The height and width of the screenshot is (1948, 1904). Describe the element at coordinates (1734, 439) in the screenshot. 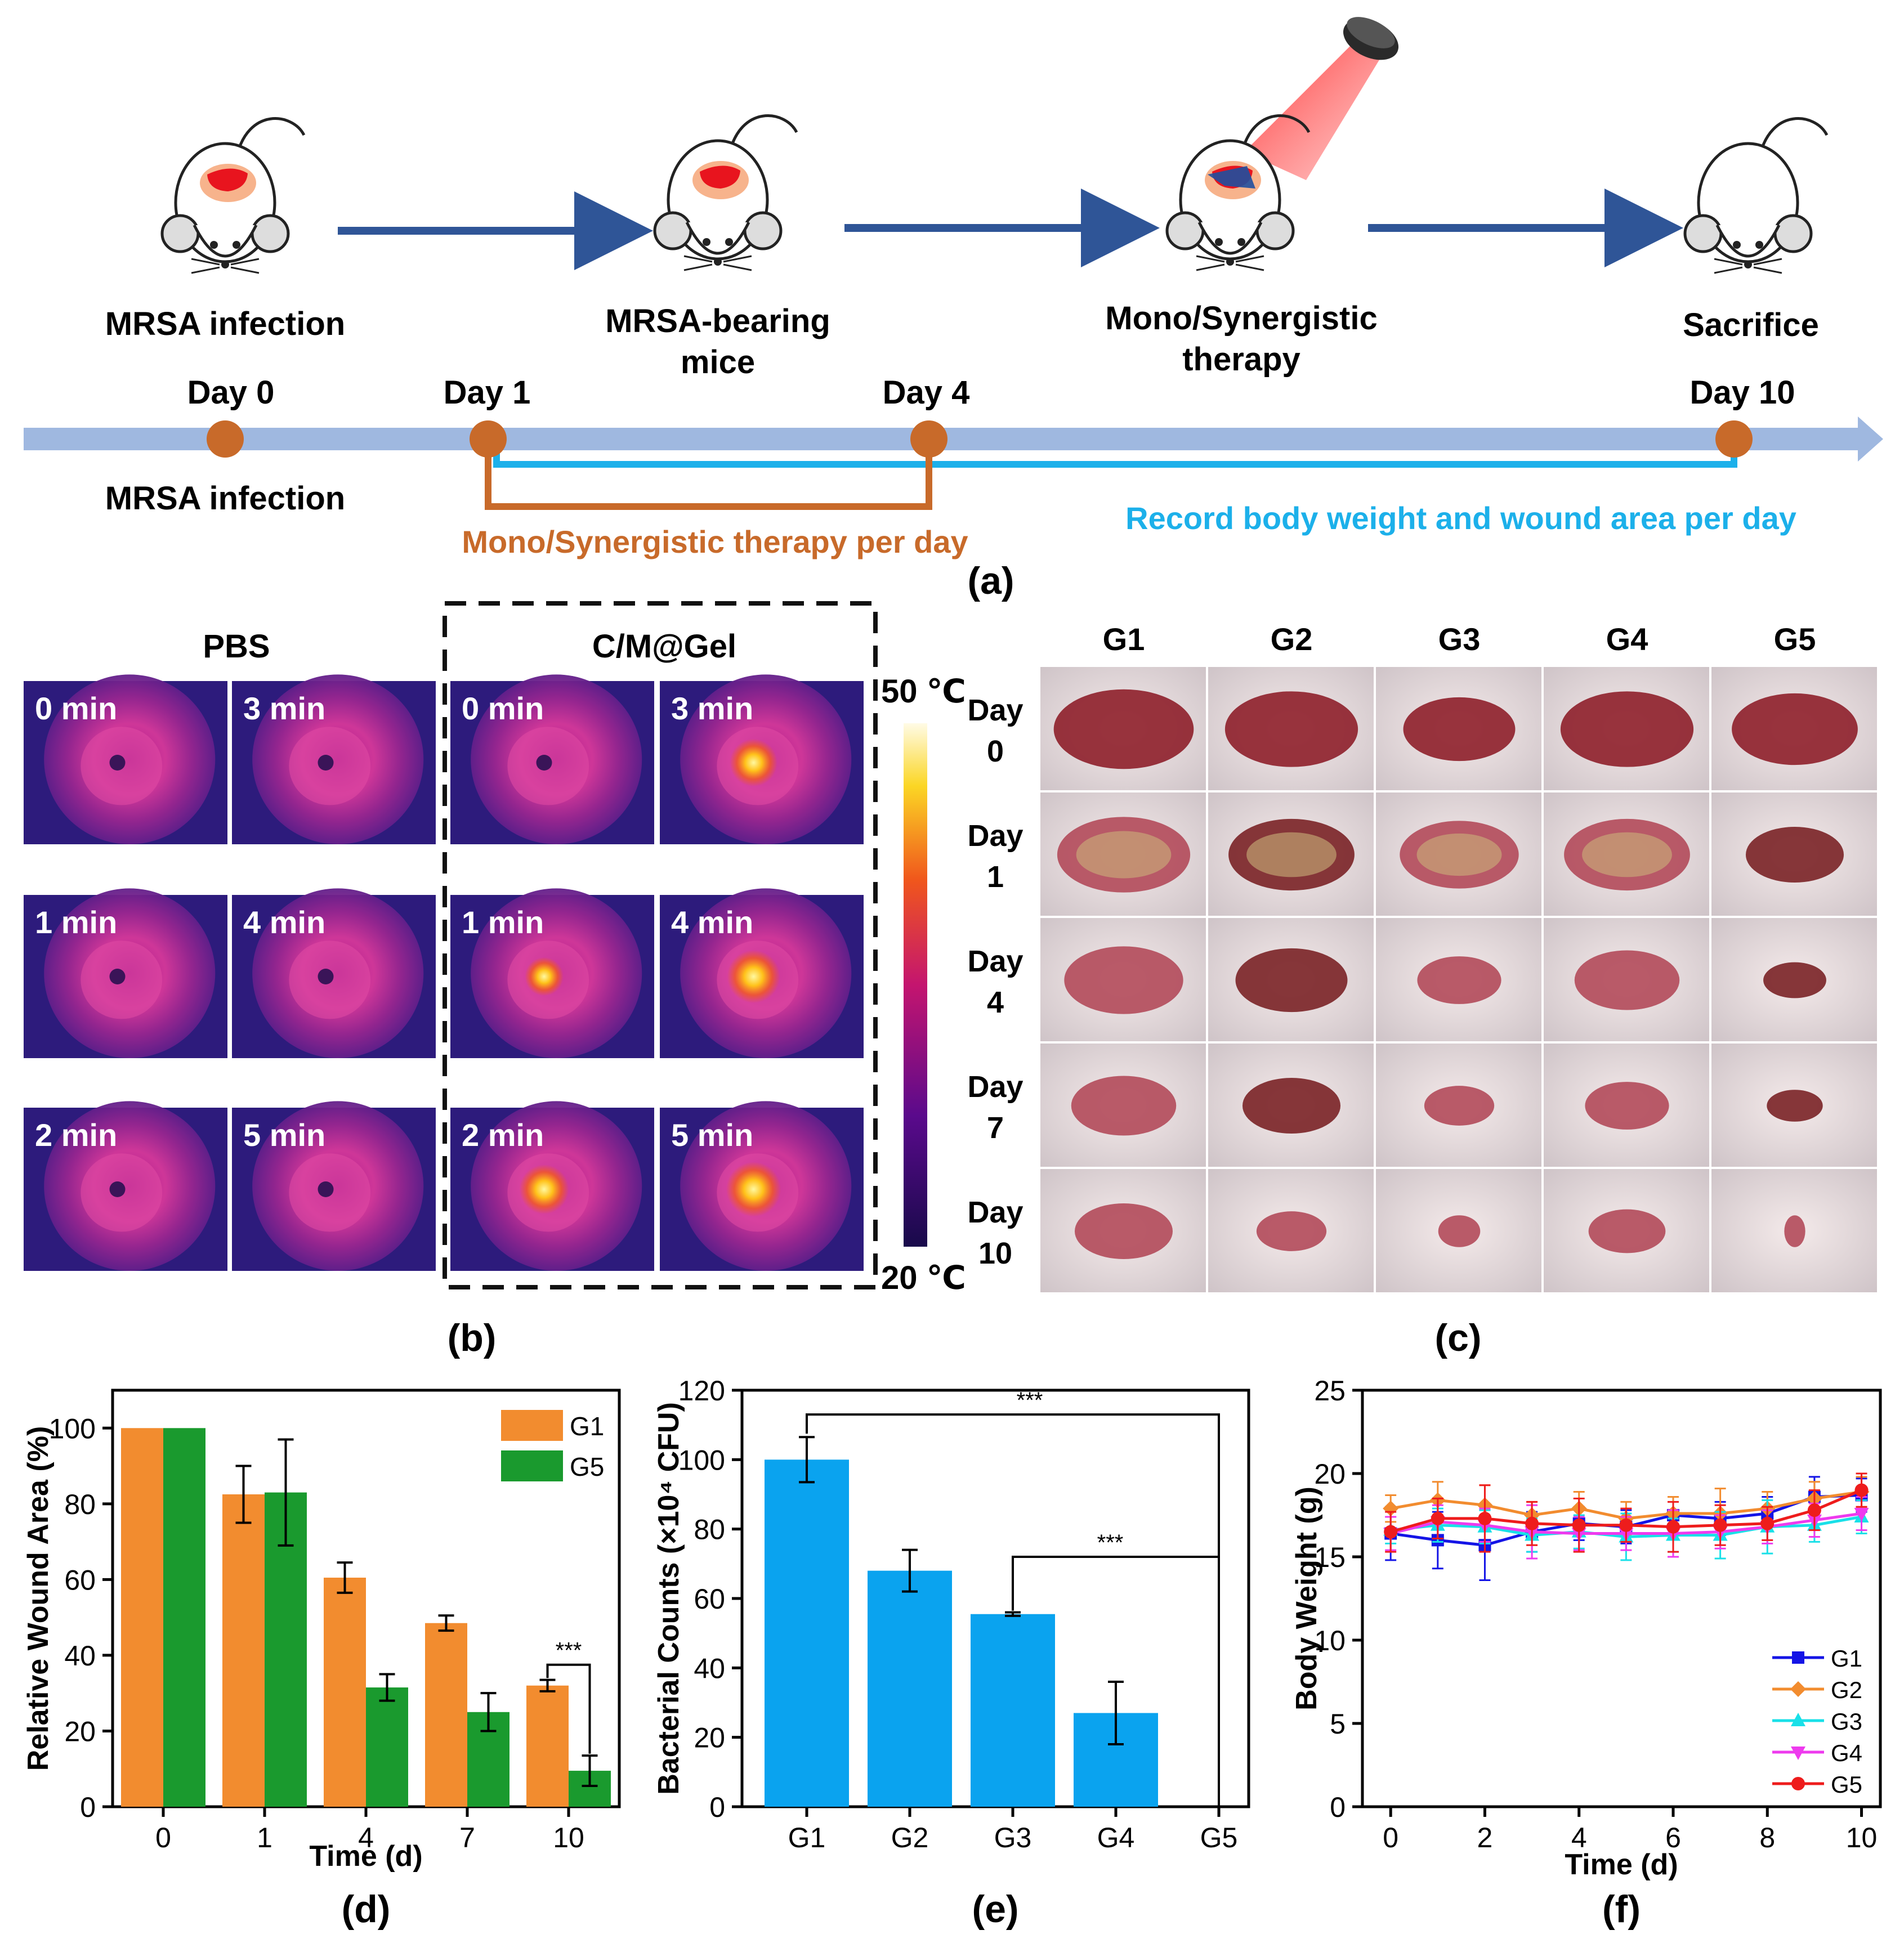

I see `timeline-dot-day10` at that location.